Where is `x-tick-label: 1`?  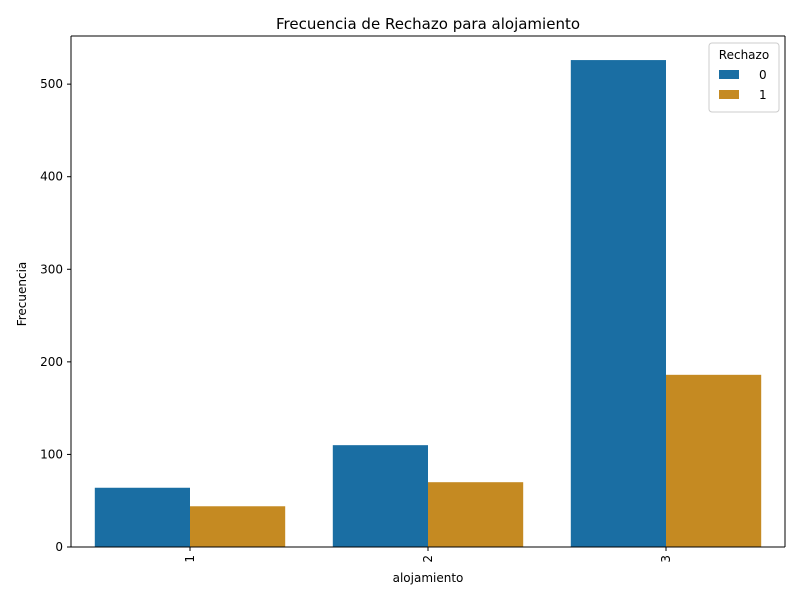
x-tick-label: 1 is located at coordinates (190, 559).